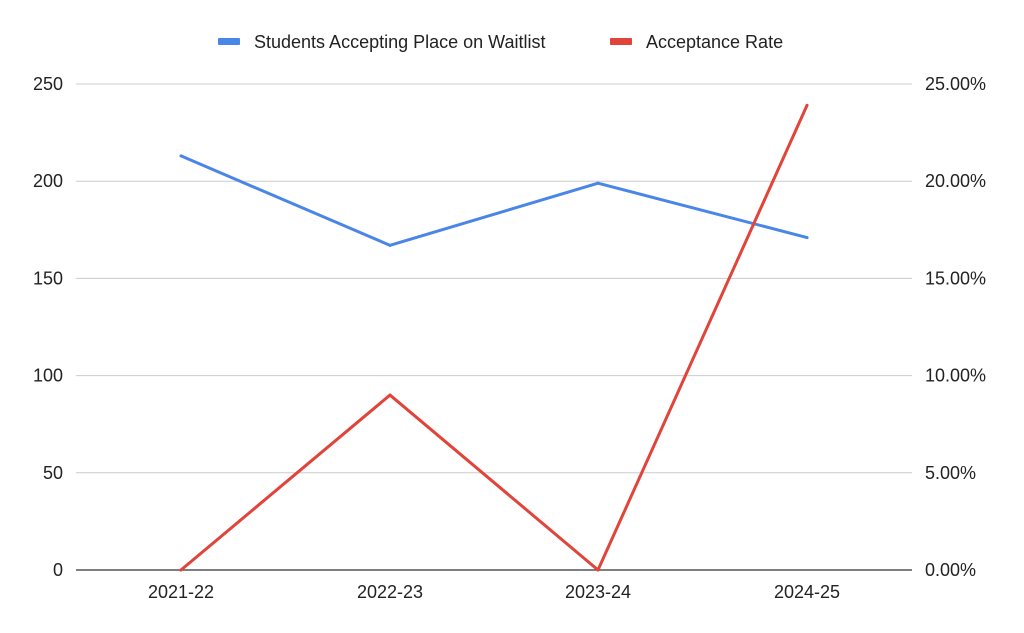 The image size is (1024, 633). I want to click on y-right-tick-label: 0.00%, so click(950, 570).